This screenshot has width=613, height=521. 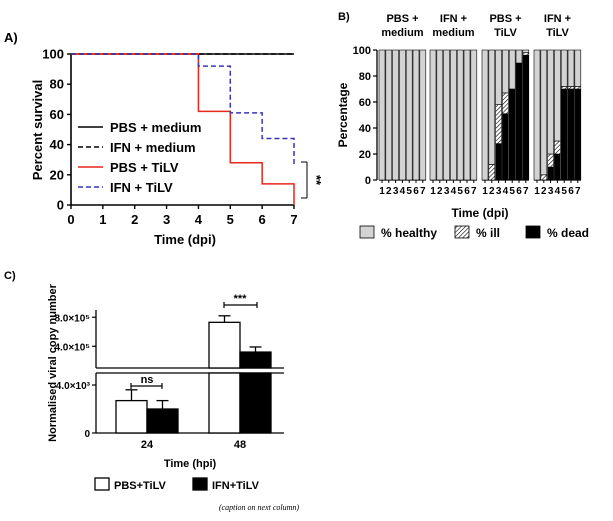 I want to click on panel-a-legend-label: IFN + TiLV, so click(x=141, y=187).